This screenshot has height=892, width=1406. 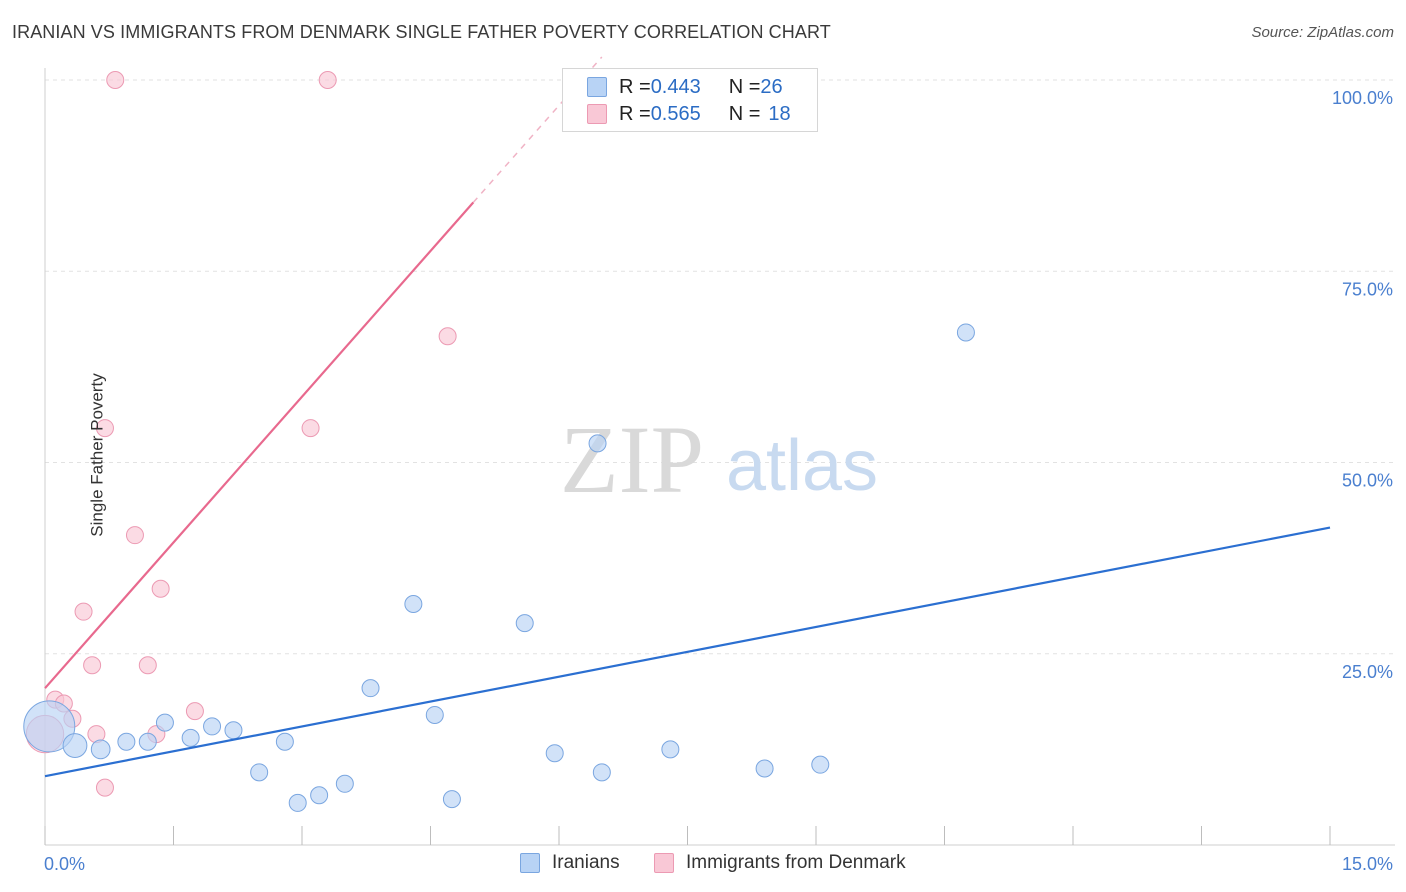 What do you see at coordinates (1367, 289) in the screenshot?
I see `y-tick-label: 75.0%` at bounding box center [1367, 289].